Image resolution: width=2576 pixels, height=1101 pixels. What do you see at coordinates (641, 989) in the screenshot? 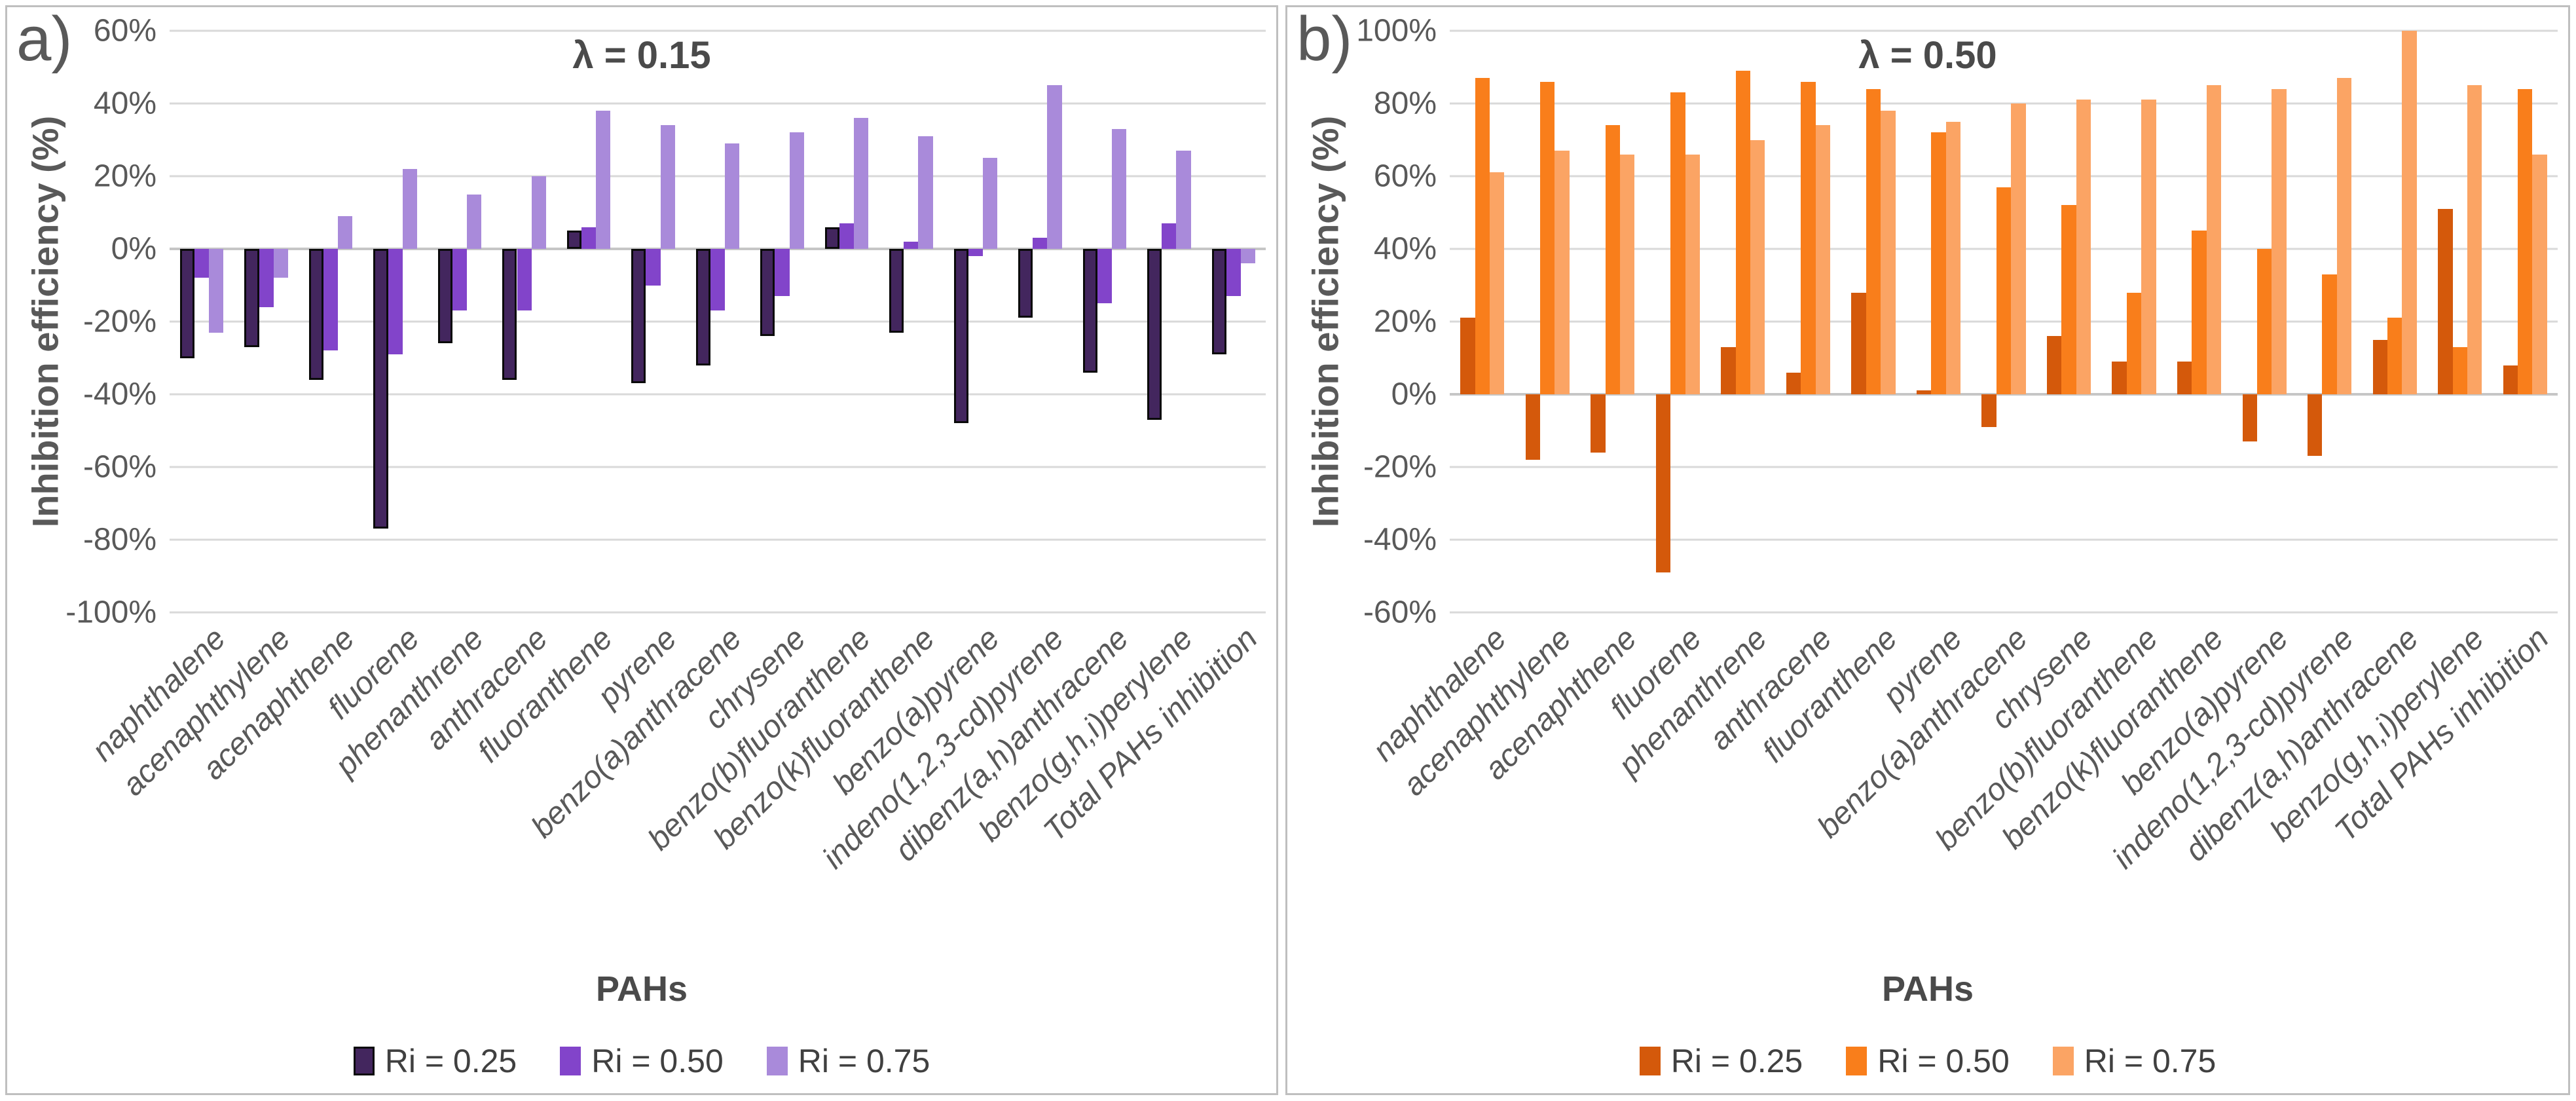
I see `panel-a-x-axis-title: PAHs` at bounding box center [641, 989].